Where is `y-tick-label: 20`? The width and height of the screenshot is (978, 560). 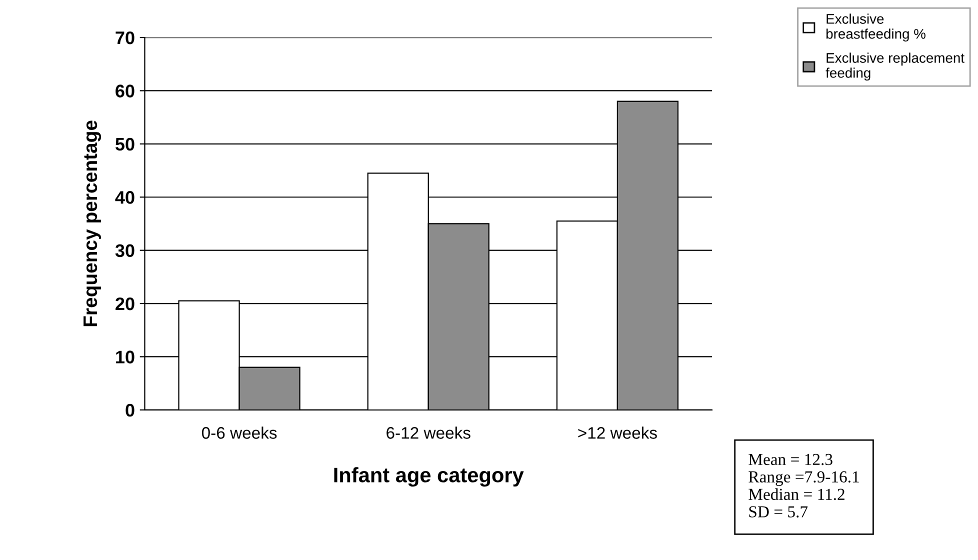 y-tick-label: 20 is located at coordinates (125, 303).